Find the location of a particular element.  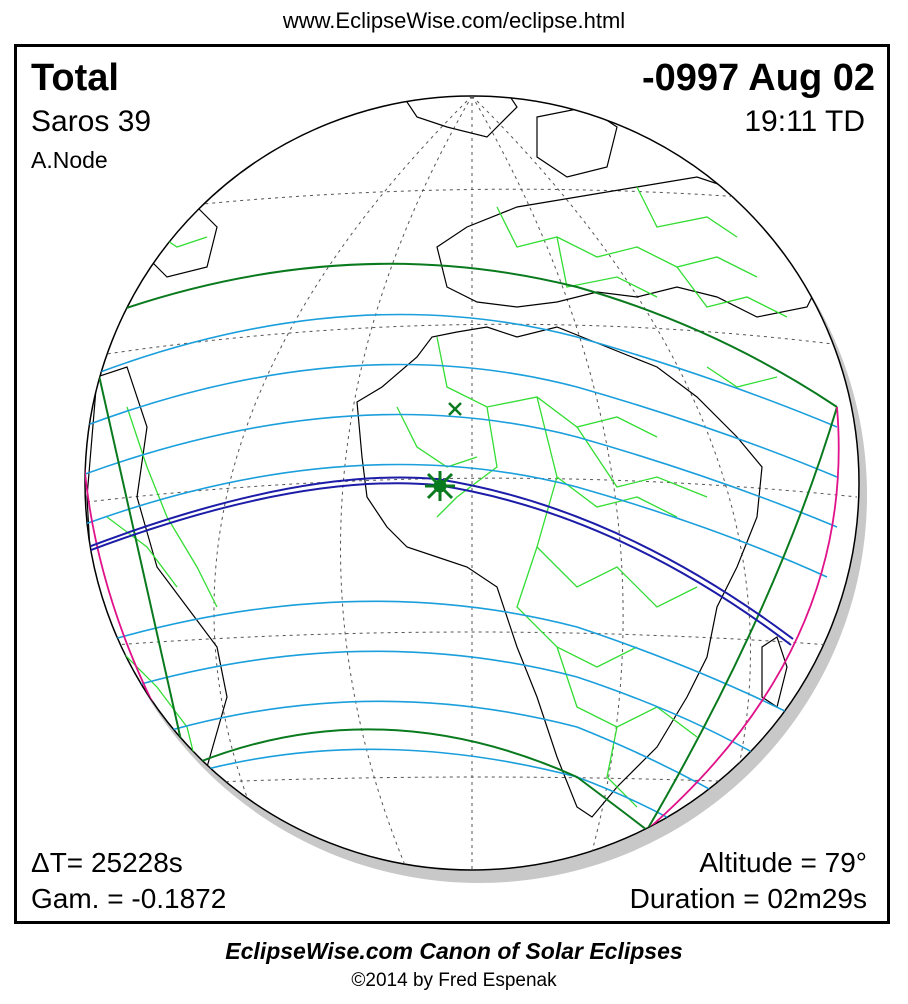

delta-t: ΔT= 25228s is located at coordinates (107, 862).